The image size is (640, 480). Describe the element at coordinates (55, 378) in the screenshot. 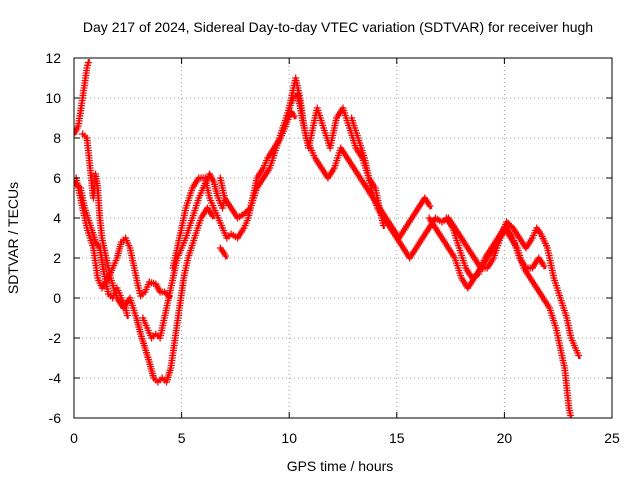

I see `y-tick-label: -4` at that location.